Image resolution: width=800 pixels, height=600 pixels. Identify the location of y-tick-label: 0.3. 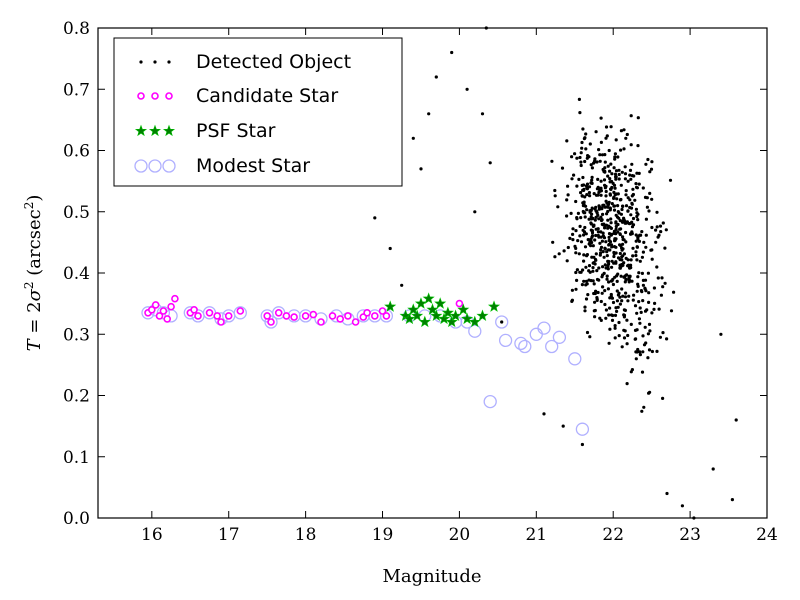
(76, 335).